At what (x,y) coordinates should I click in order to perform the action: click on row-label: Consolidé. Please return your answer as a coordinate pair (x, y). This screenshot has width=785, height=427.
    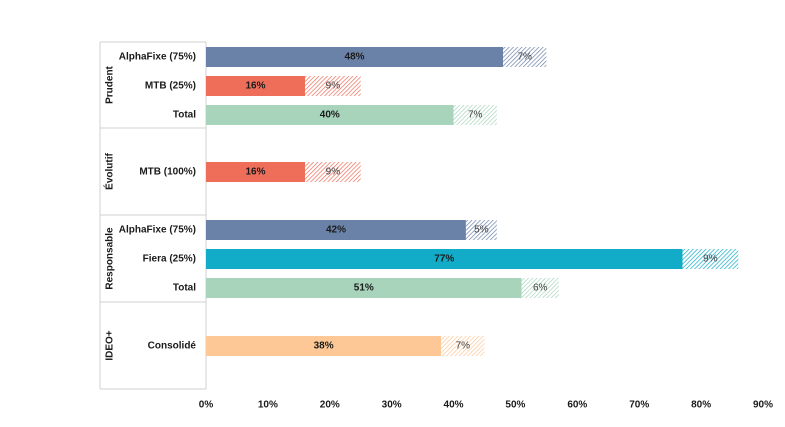
    Looking at the image, I should click on (172, 346).